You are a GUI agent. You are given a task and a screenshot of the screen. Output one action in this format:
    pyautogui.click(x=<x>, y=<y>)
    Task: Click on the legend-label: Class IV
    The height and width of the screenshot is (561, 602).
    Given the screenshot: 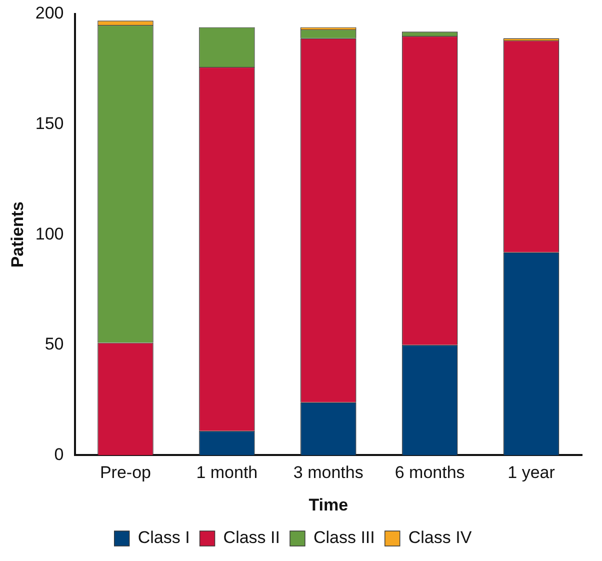 What is the action you would take?
    pyautogui.click(x=440, y=538)
    